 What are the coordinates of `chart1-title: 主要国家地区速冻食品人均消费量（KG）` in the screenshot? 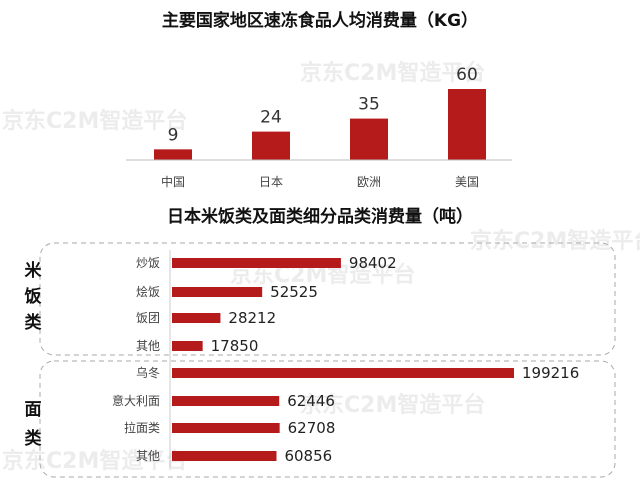 It's located at (320, 20).